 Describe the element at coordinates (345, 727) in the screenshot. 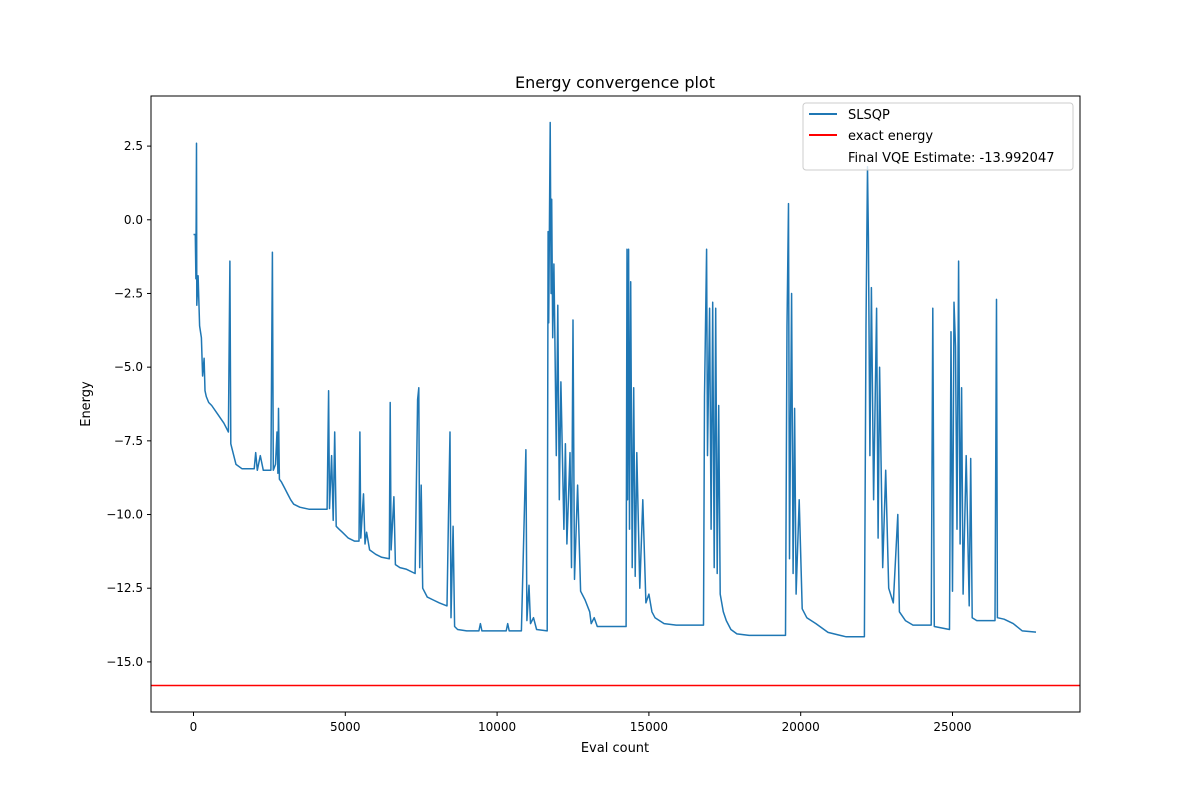

I see `x-tick-label: 5000` at that location.